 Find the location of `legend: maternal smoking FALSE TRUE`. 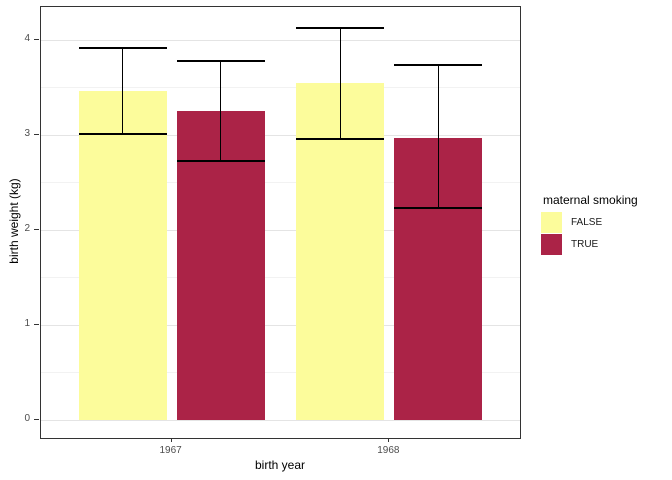

legend: maternal smoking FALSE TRUE is located at coordinates (589, 225).